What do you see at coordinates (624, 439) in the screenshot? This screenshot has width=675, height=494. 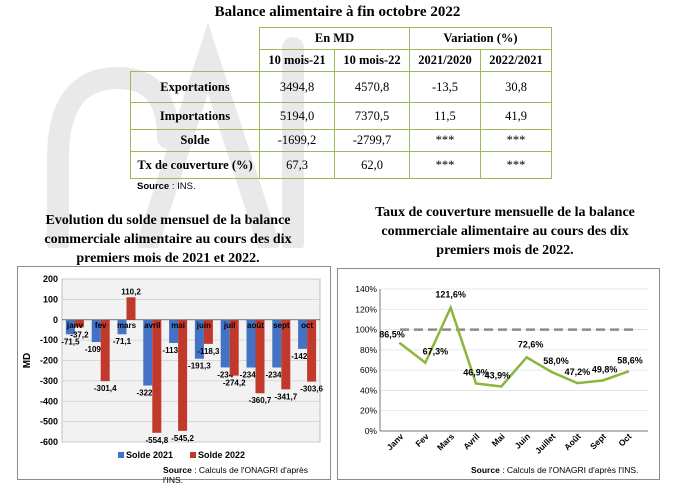 I see `category-label: Oct` at bounding box center [624, 439].